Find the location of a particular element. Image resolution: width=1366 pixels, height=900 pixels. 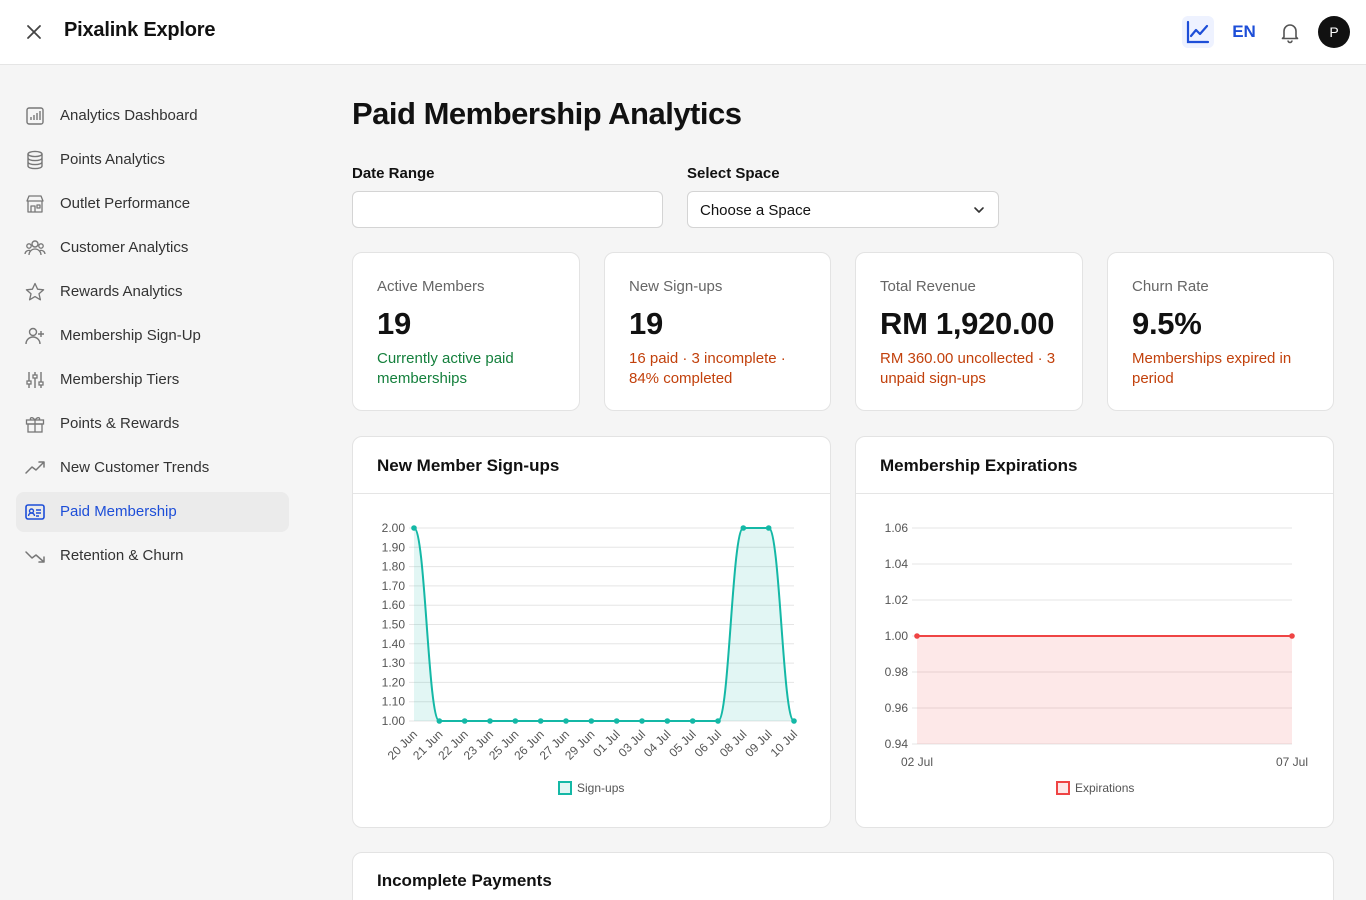

sidebar-item-analytics-dashboard: Analytics Dashboard is located at coordinates (152, 116).